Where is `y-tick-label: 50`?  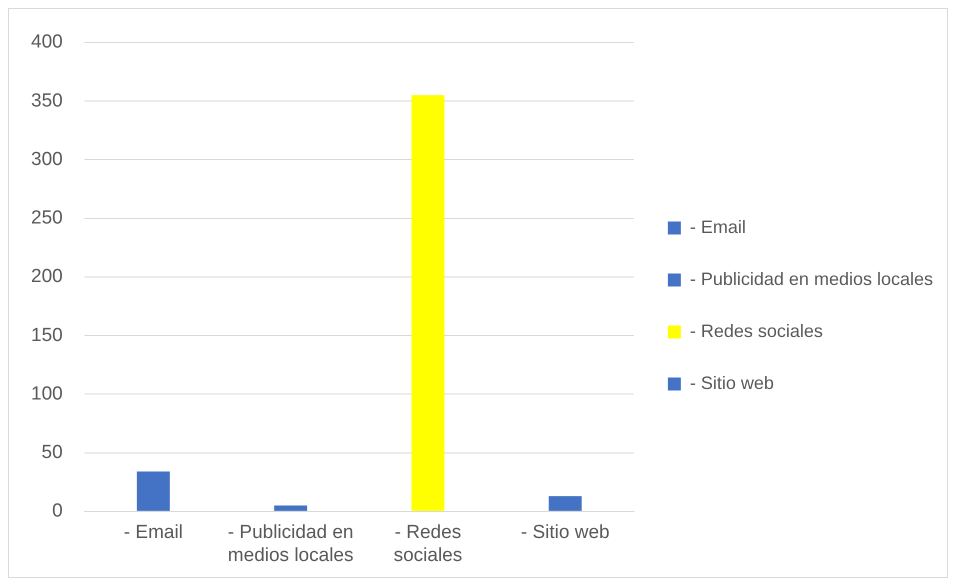
y-tick-label: 50 is located at coordinates (52, 453).